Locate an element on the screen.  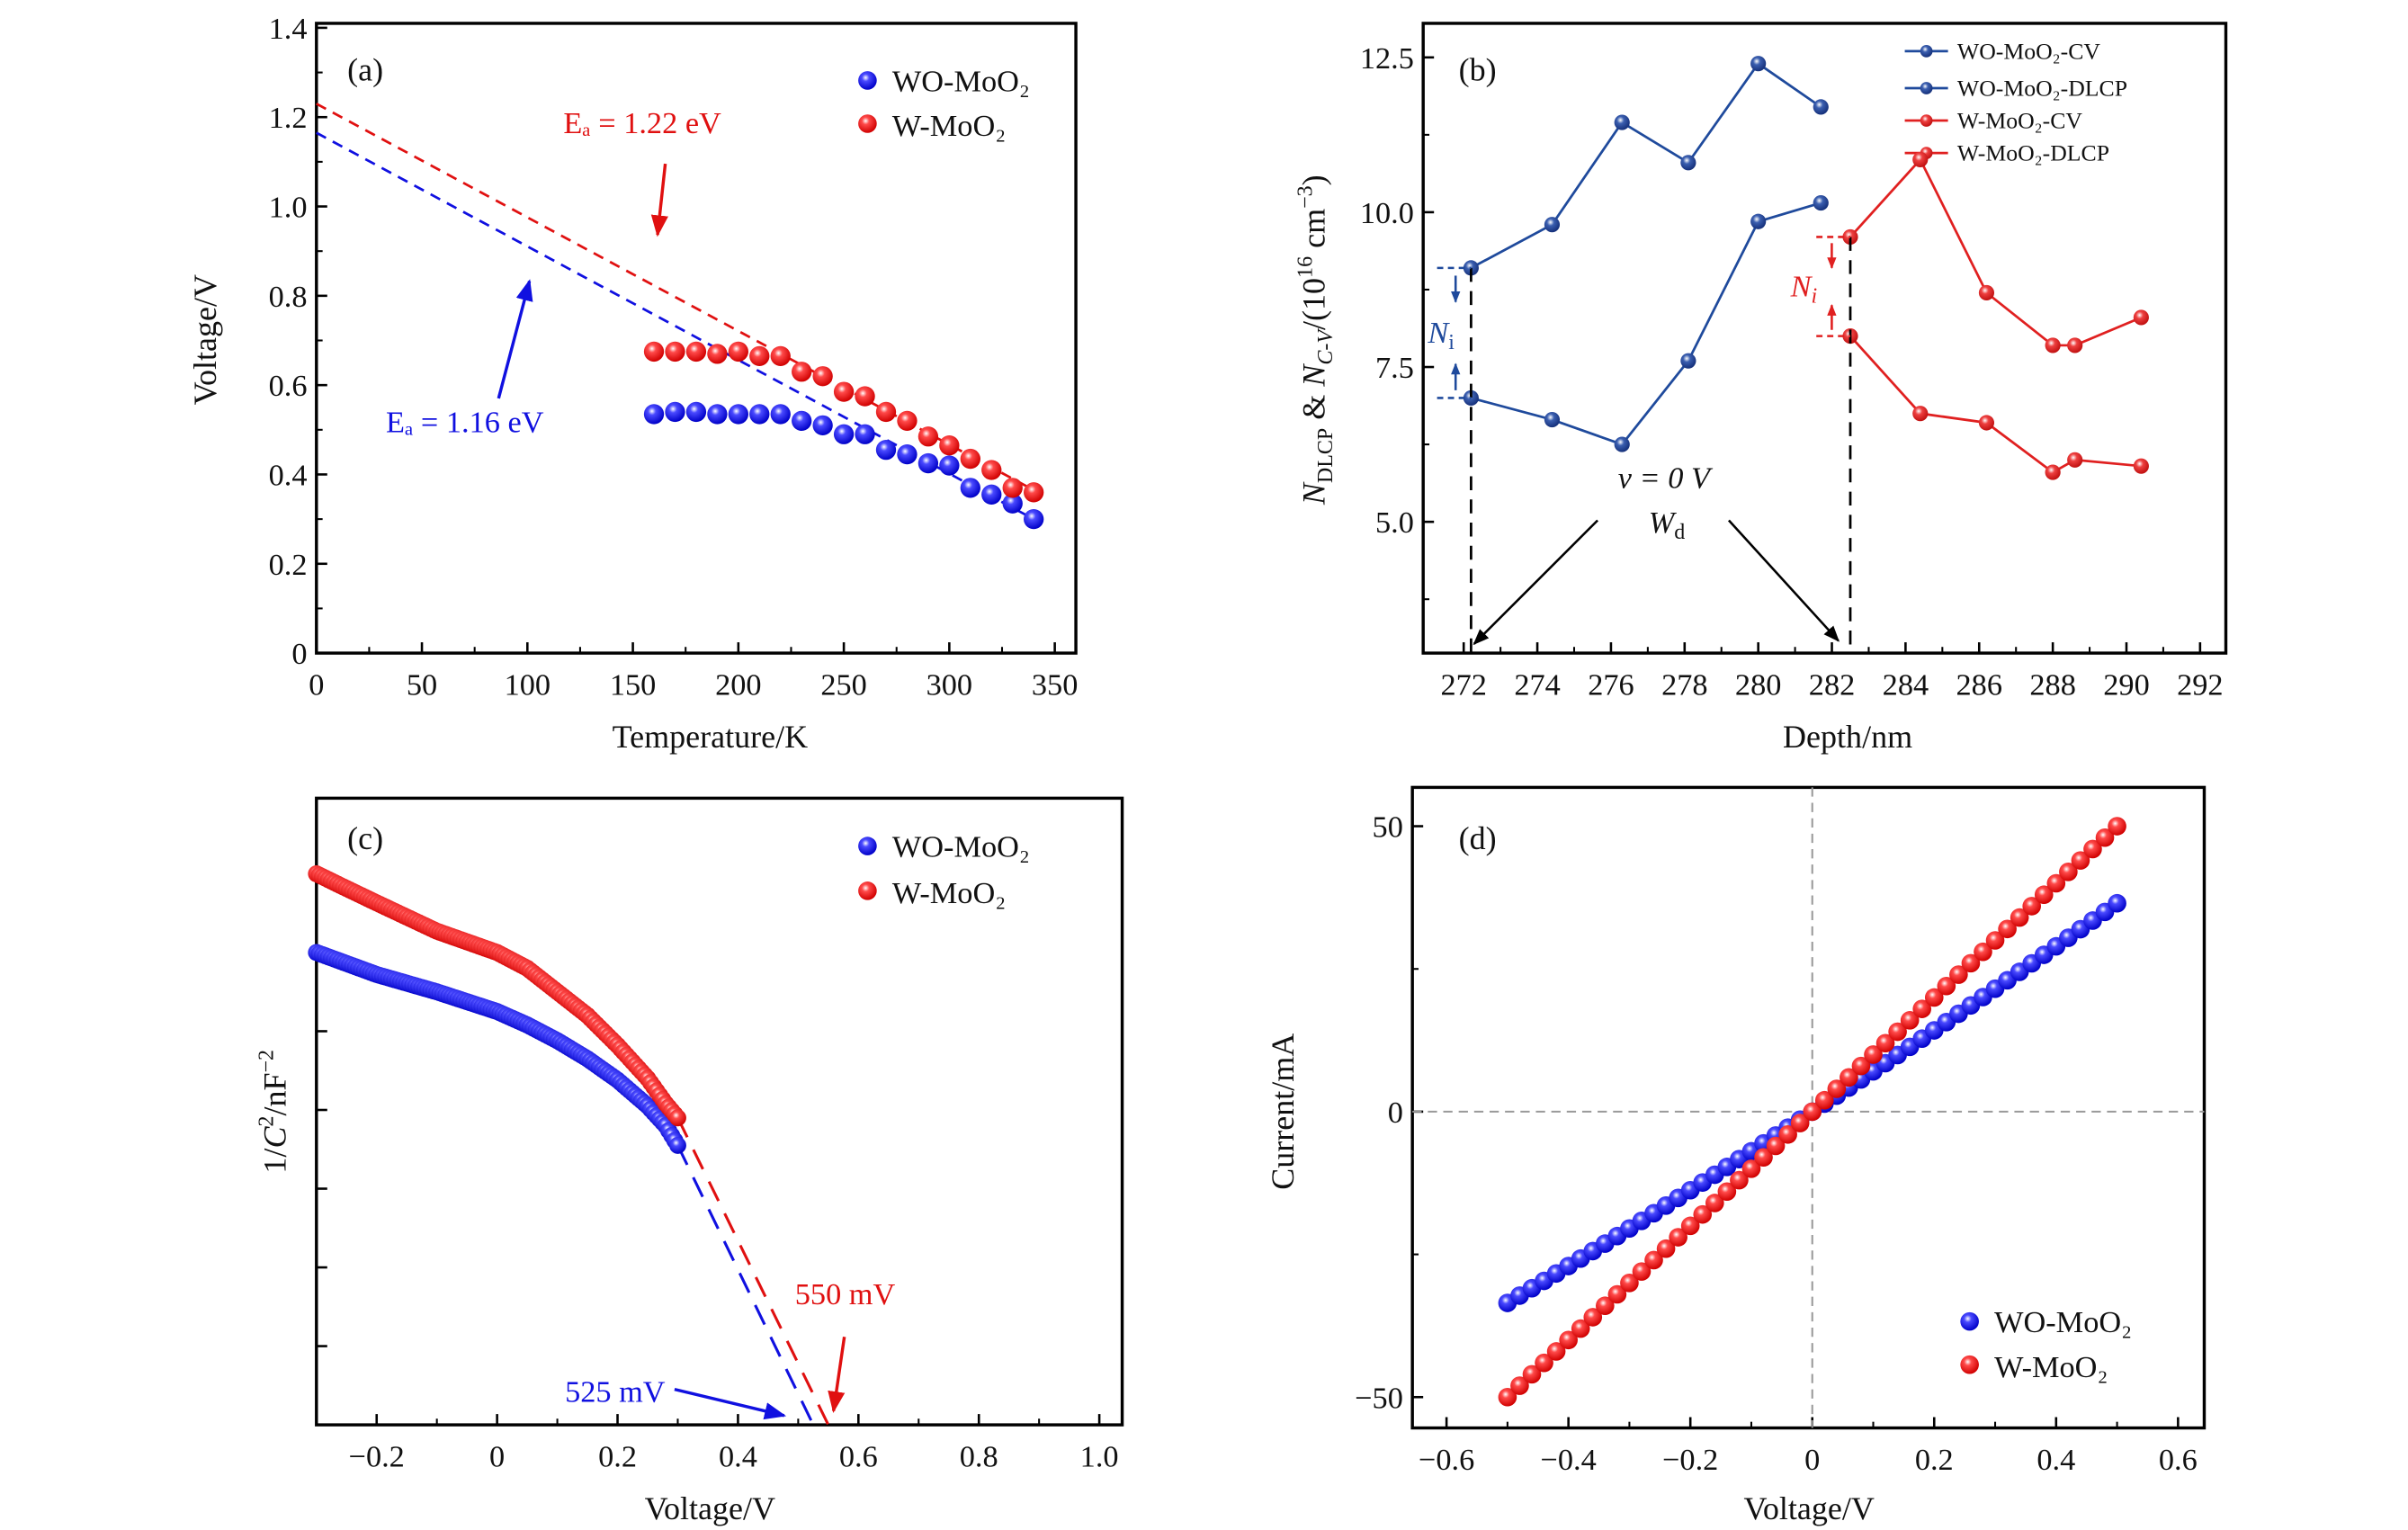
intercept-label-blue: 525 mV is located at coordinates (615, 1391).